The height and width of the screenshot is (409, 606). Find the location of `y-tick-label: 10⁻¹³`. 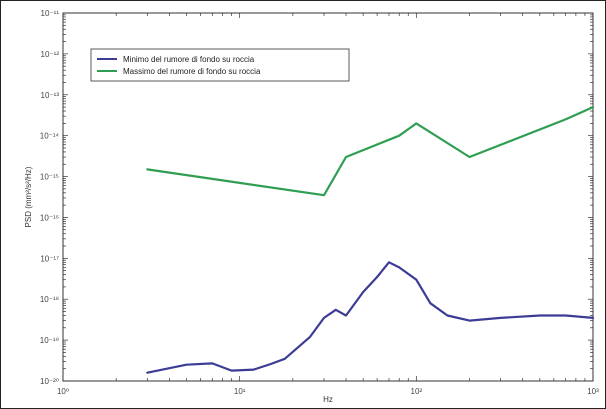

y-tick-label: 10⁻¹³ is located at coordinates (50, 95).